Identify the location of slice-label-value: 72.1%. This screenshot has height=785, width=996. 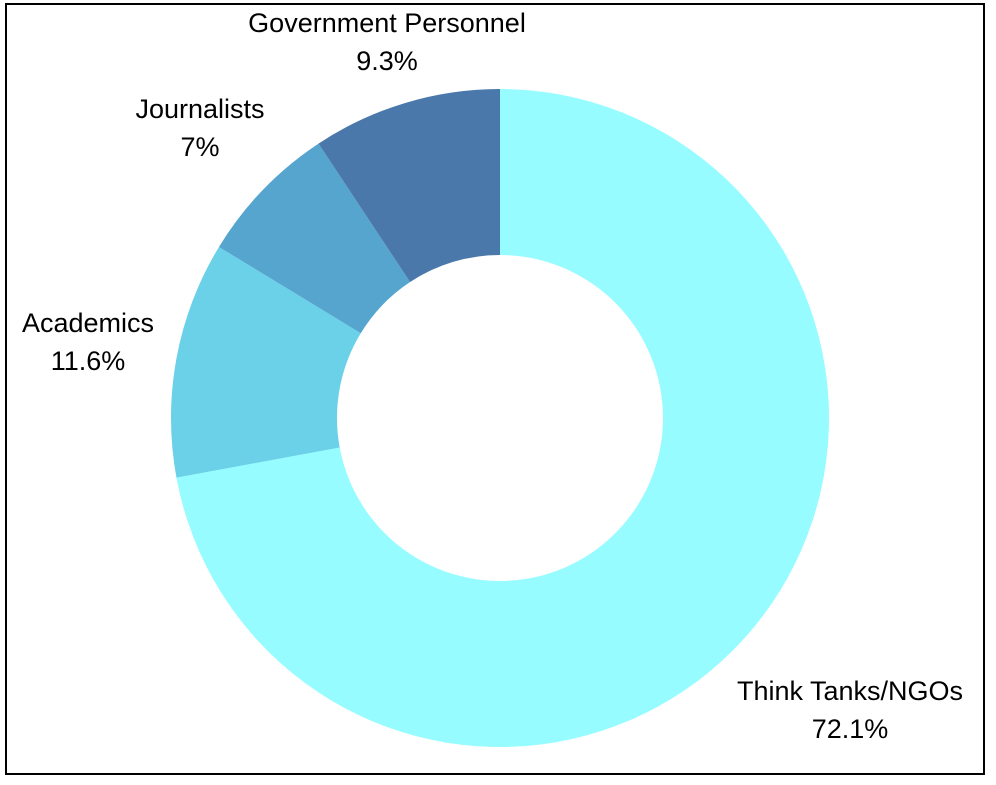
(850, 729).